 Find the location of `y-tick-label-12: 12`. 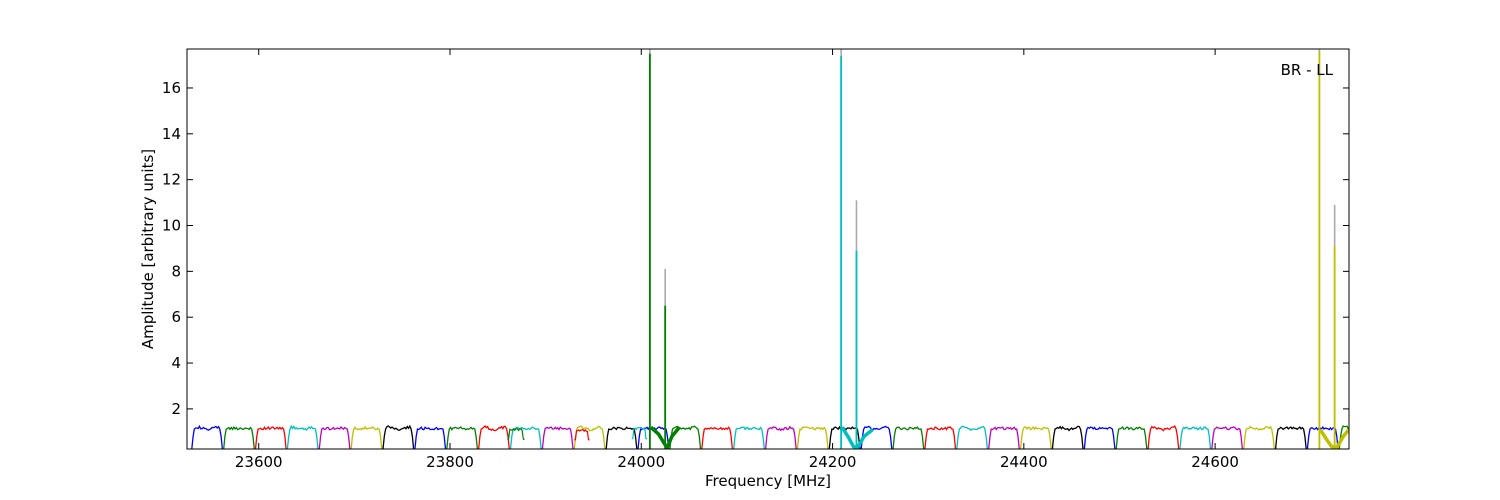

y-tick-label-12: 12 is located at coordinates (171, 180).